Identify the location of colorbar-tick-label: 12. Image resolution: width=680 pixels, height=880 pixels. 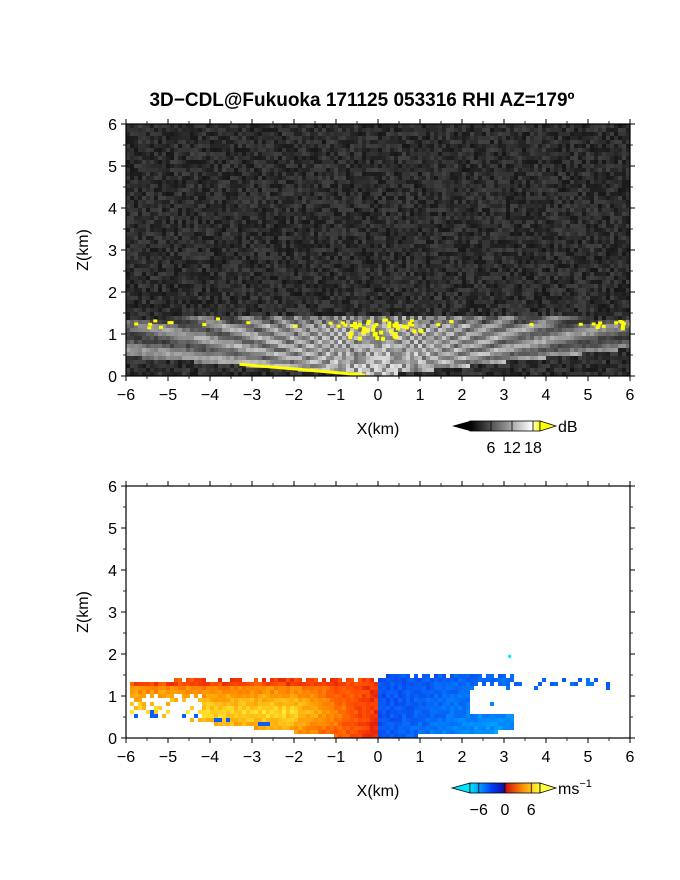
(512, 448).